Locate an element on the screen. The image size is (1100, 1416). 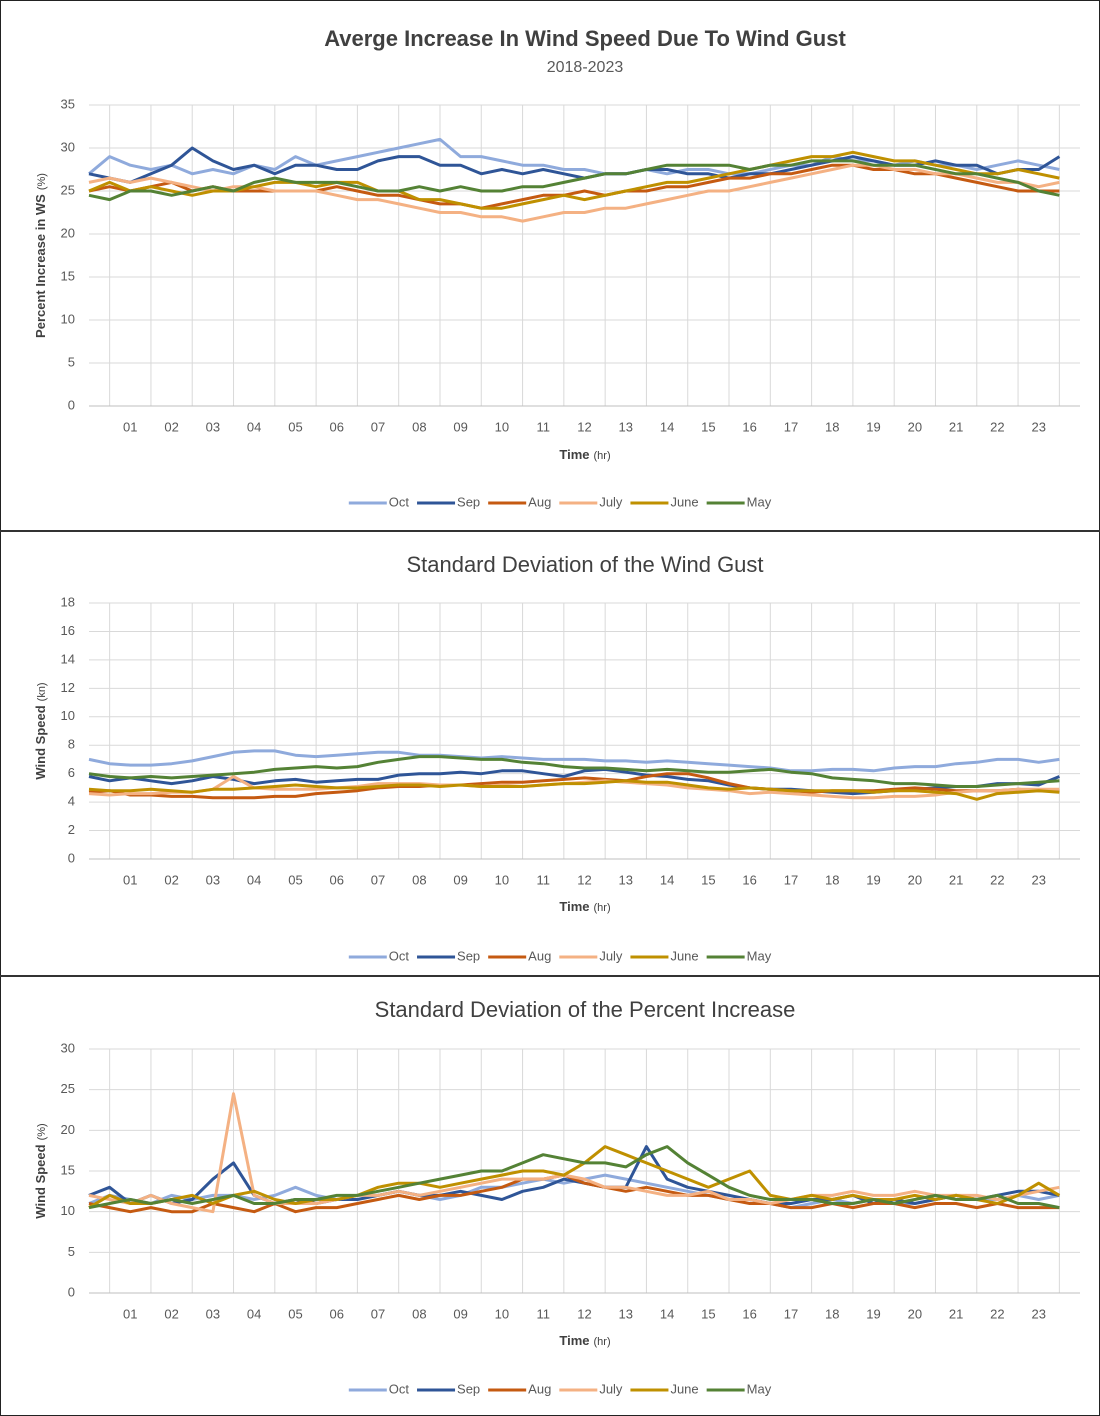
y-tick-label: 6 is located at coordinates (71, 772).